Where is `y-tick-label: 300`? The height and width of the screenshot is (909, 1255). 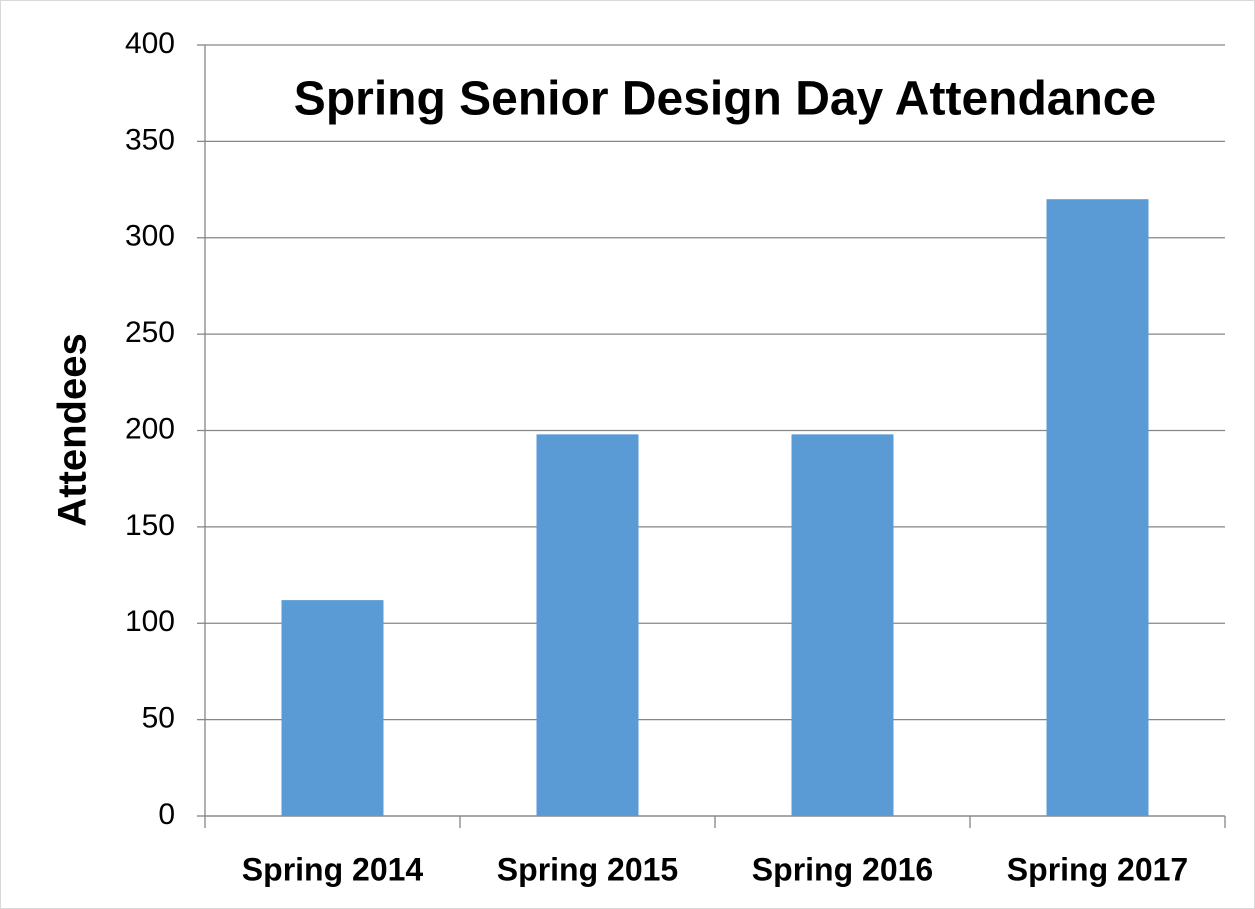 y-tick-label: 300 is located at coordinates (150, 236).